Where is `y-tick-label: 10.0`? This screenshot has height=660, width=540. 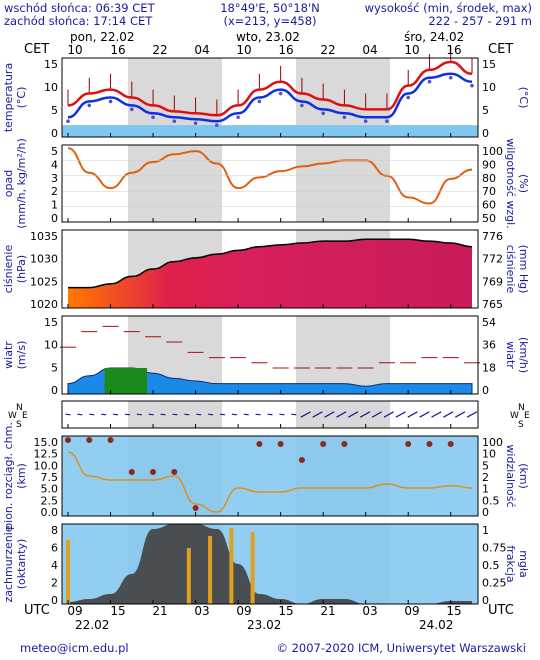
y-tick-label: 10.0 is located at coordinates (46, 465).